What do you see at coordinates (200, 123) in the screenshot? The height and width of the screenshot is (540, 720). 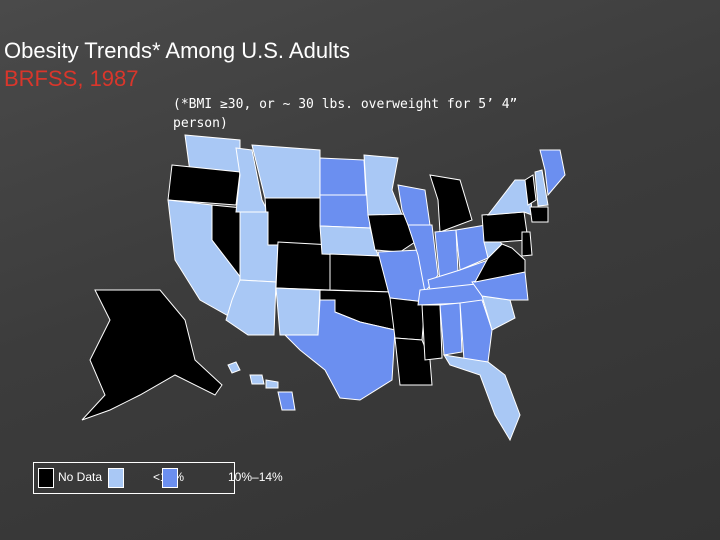 I see `note-line: person)` at bounding box center [200, 123].